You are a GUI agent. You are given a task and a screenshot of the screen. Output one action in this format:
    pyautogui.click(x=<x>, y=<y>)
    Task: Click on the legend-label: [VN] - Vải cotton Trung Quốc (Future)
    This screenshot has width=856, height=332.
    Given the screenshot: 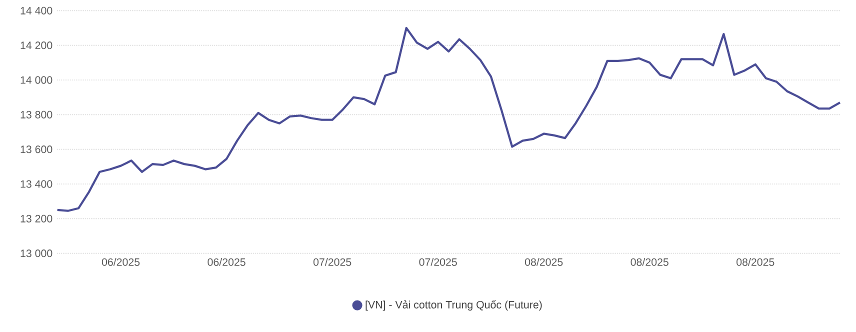 What is the action you would take?
    pyautogui.click(x=454, y=305)
    